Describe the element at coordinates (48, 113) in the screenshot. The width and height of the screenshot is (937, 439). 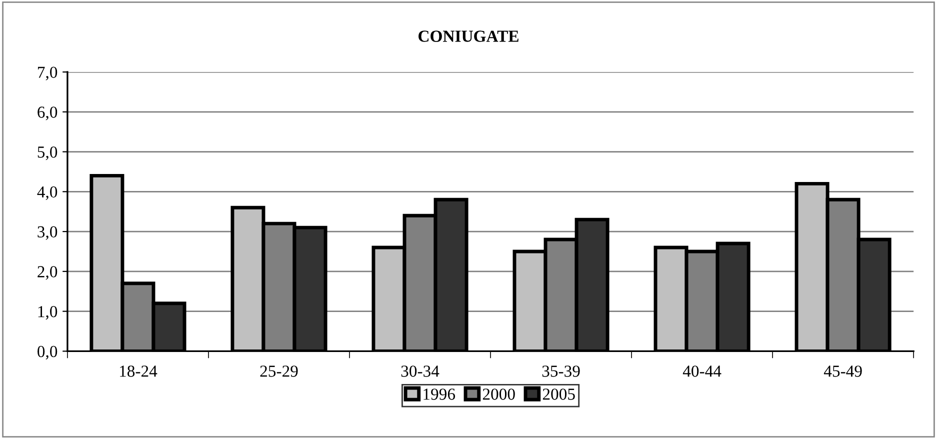
I see `y-tick-label: 6,0` at that location.